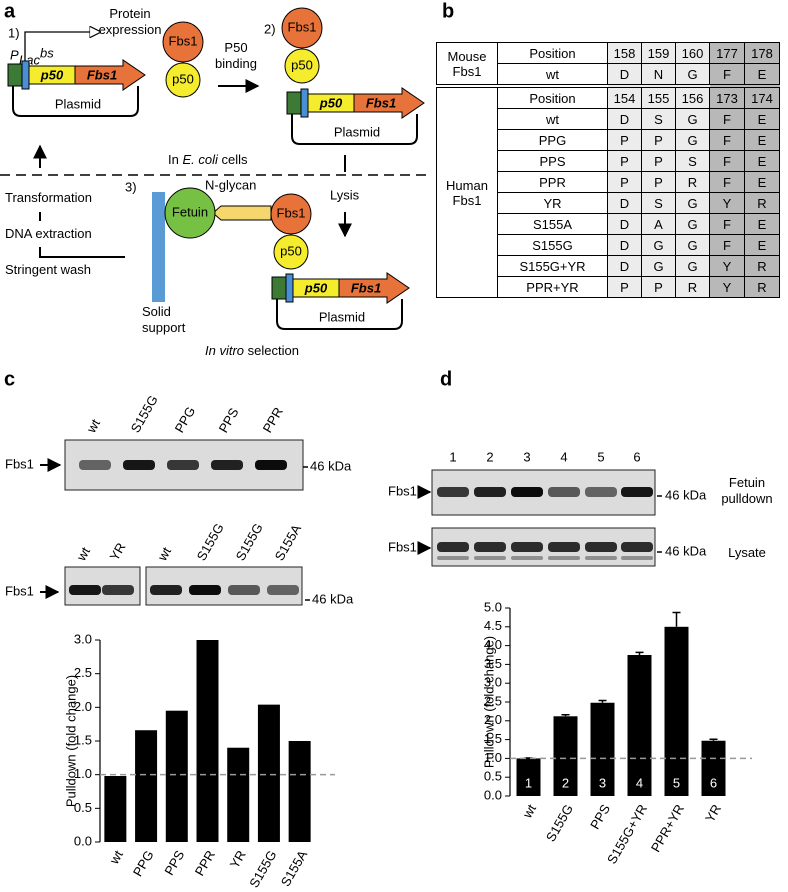 The image size is (788, 892). I want to click on residue-cell: R, so click(692, 182).